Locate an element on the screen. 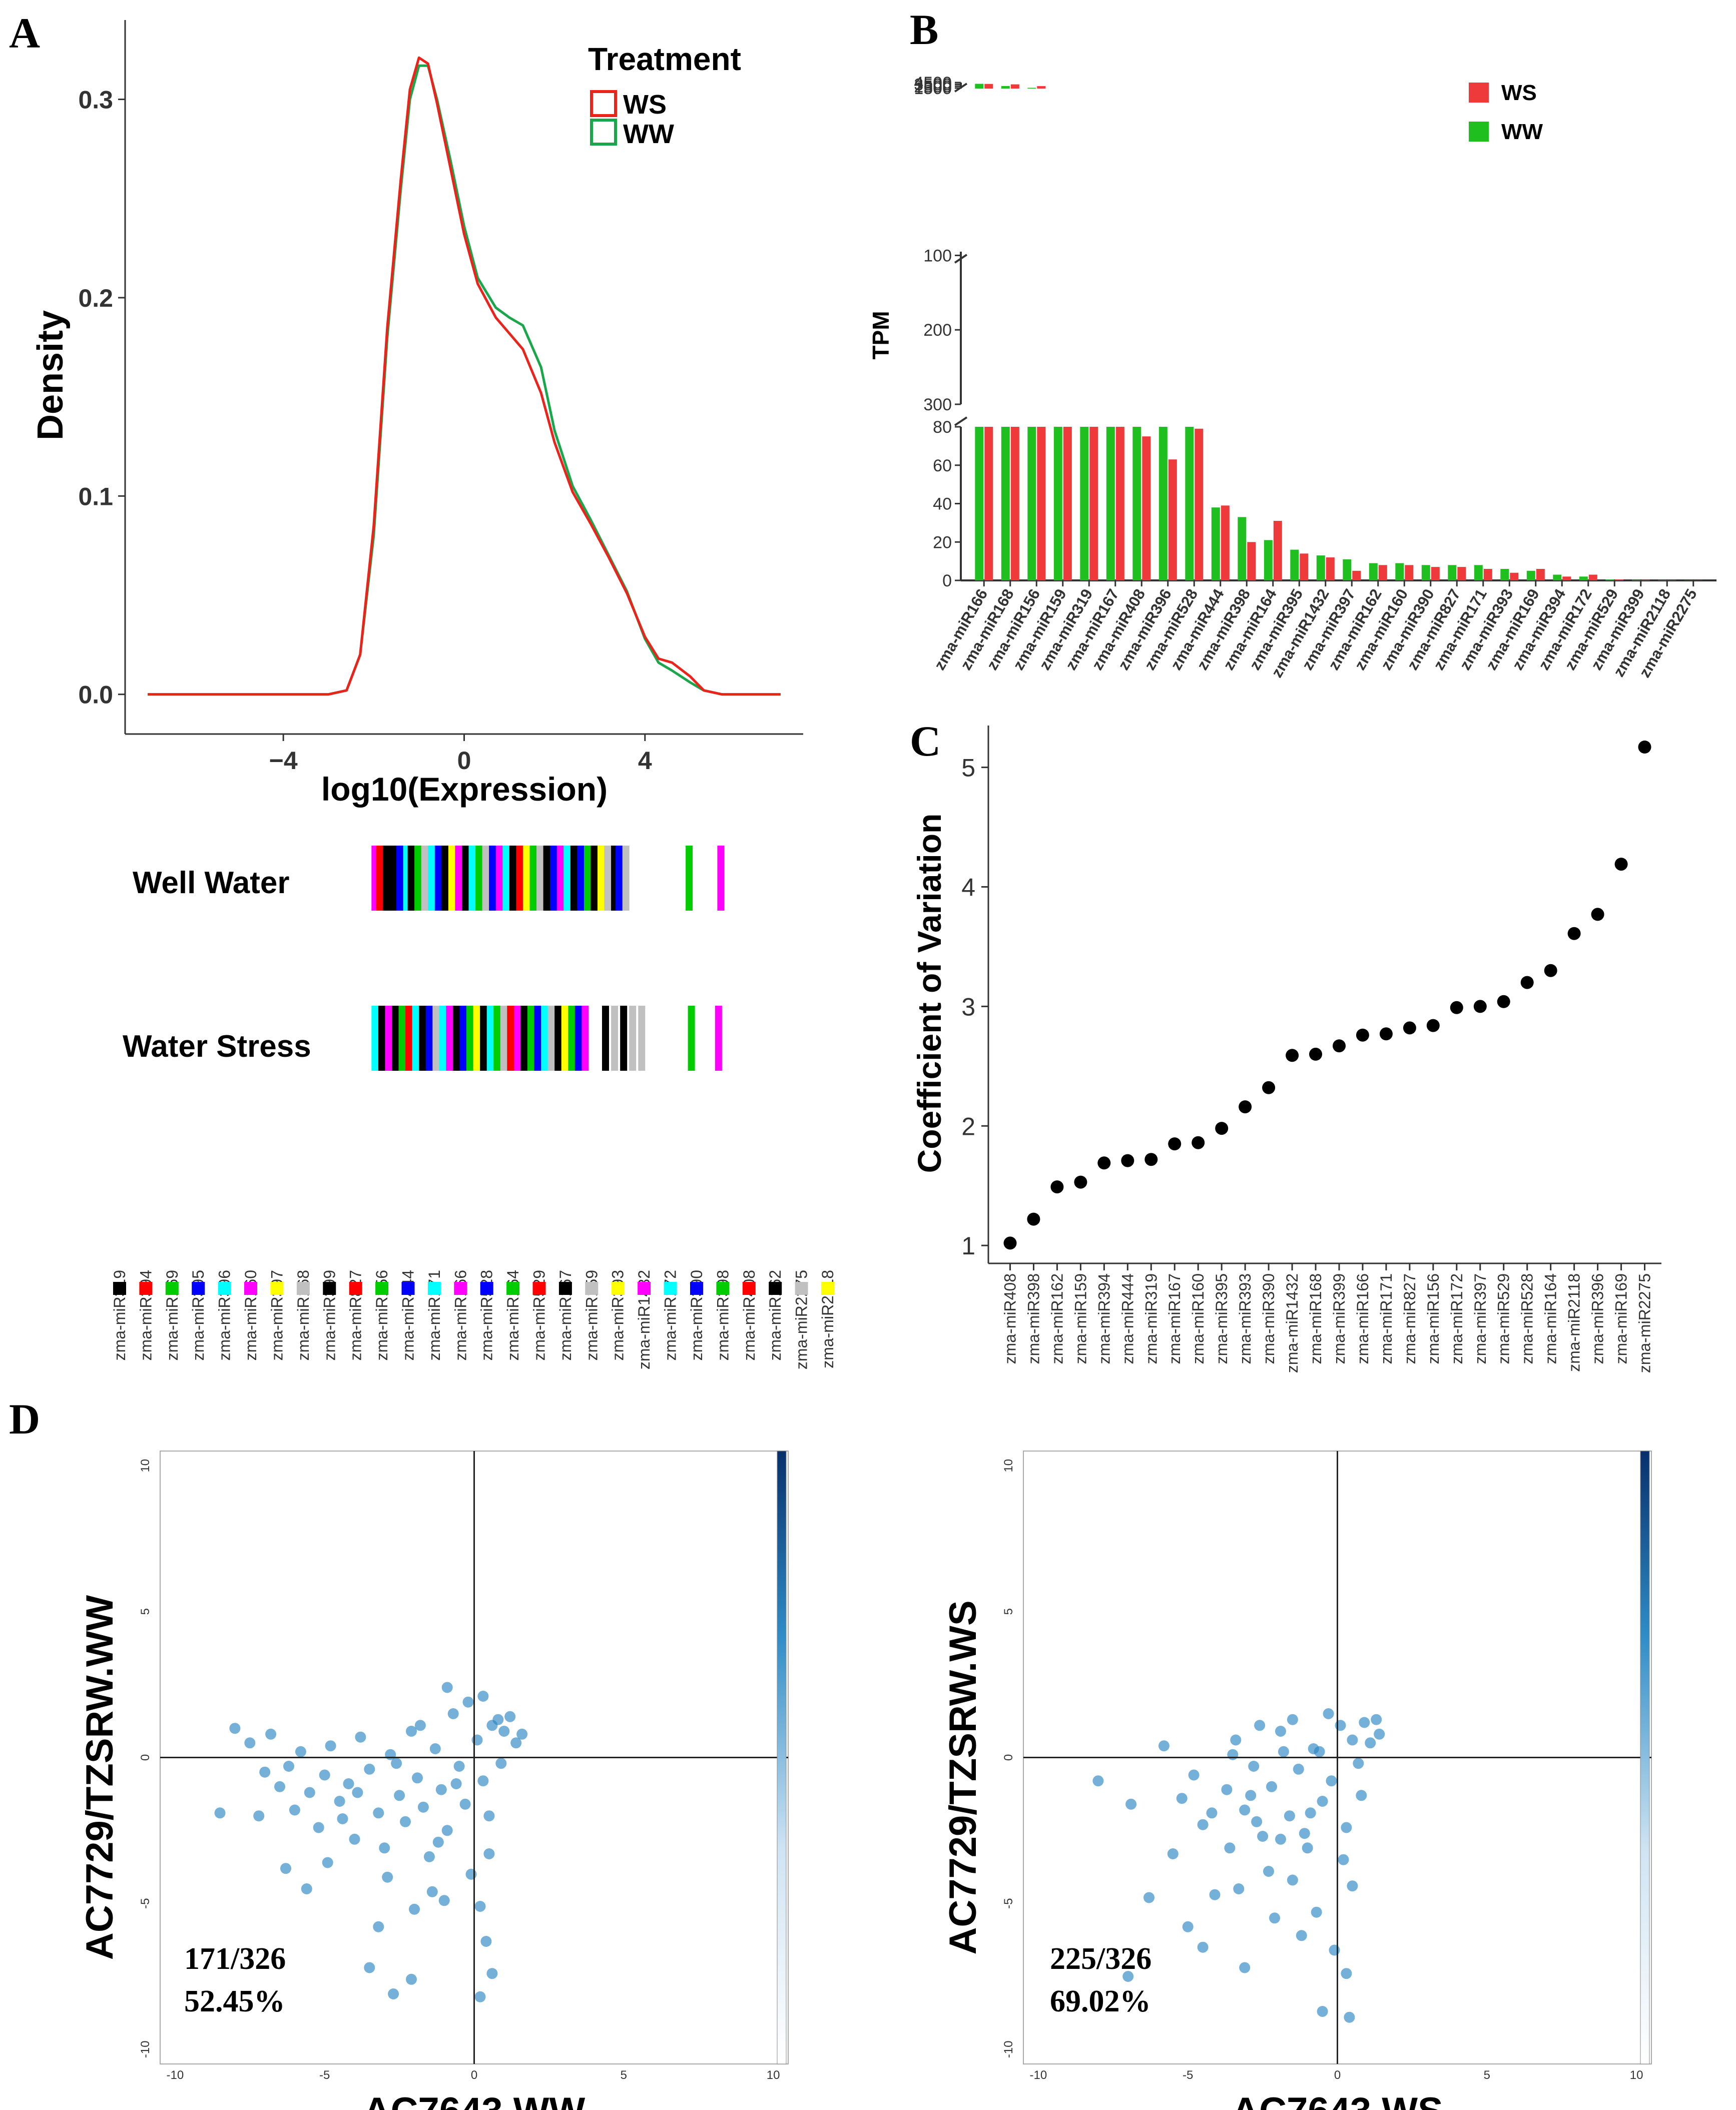 The image size is (1736, 2110). cv-xtick-label: zma-miR393 is located at coordinates (1245, 1318).